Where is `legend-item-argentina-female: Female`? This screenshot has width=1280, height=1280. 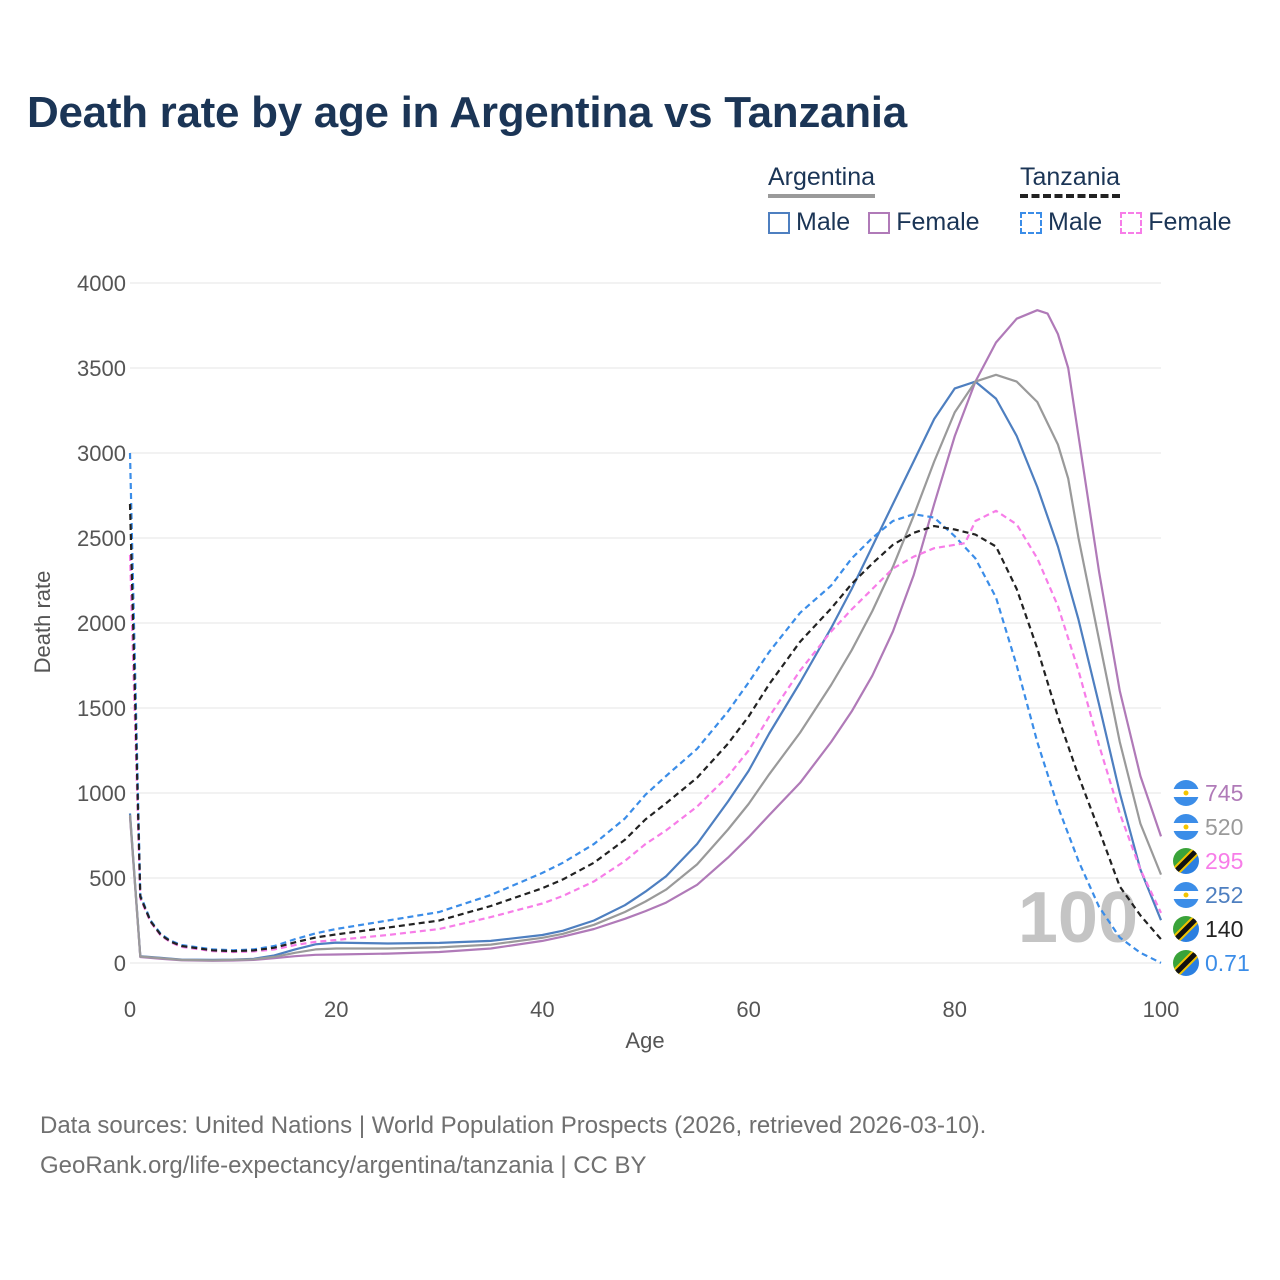 legend-item-argentina-female: Female is located at coordinates (924, 222).